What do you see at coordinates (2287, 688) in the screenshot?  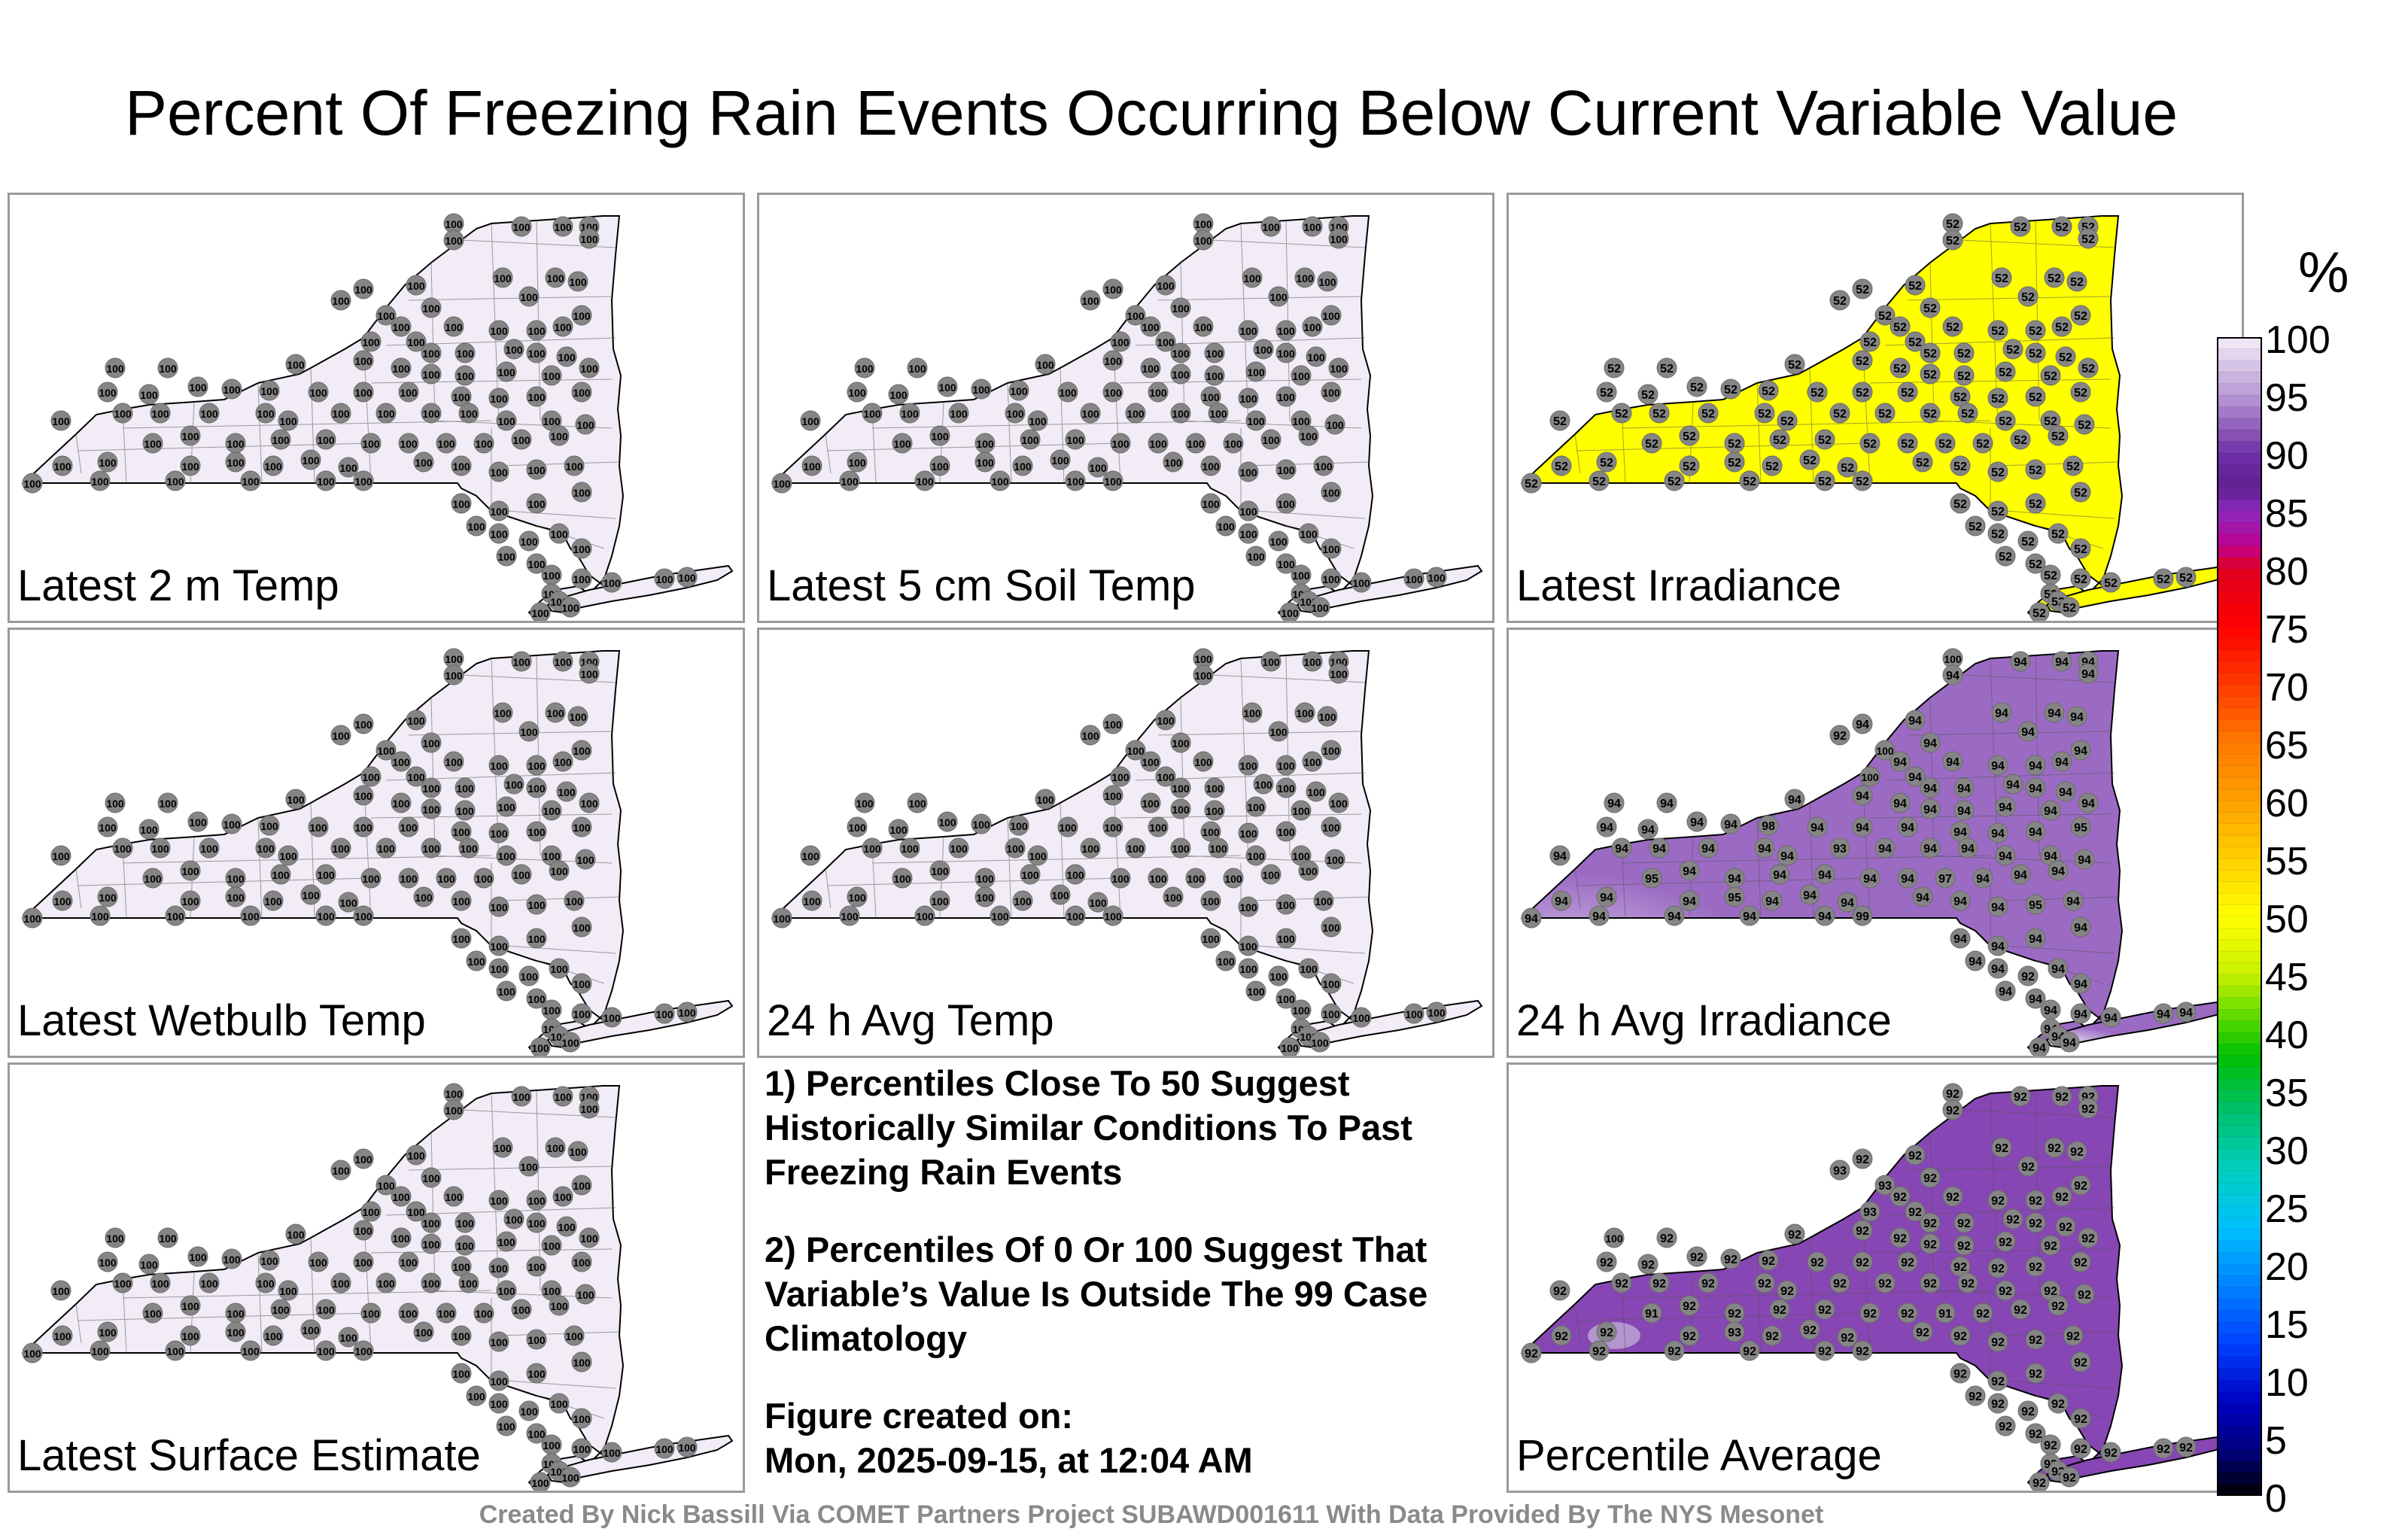 I see `colorbar-tick-label: 70` at bounding box center [2287, 688].